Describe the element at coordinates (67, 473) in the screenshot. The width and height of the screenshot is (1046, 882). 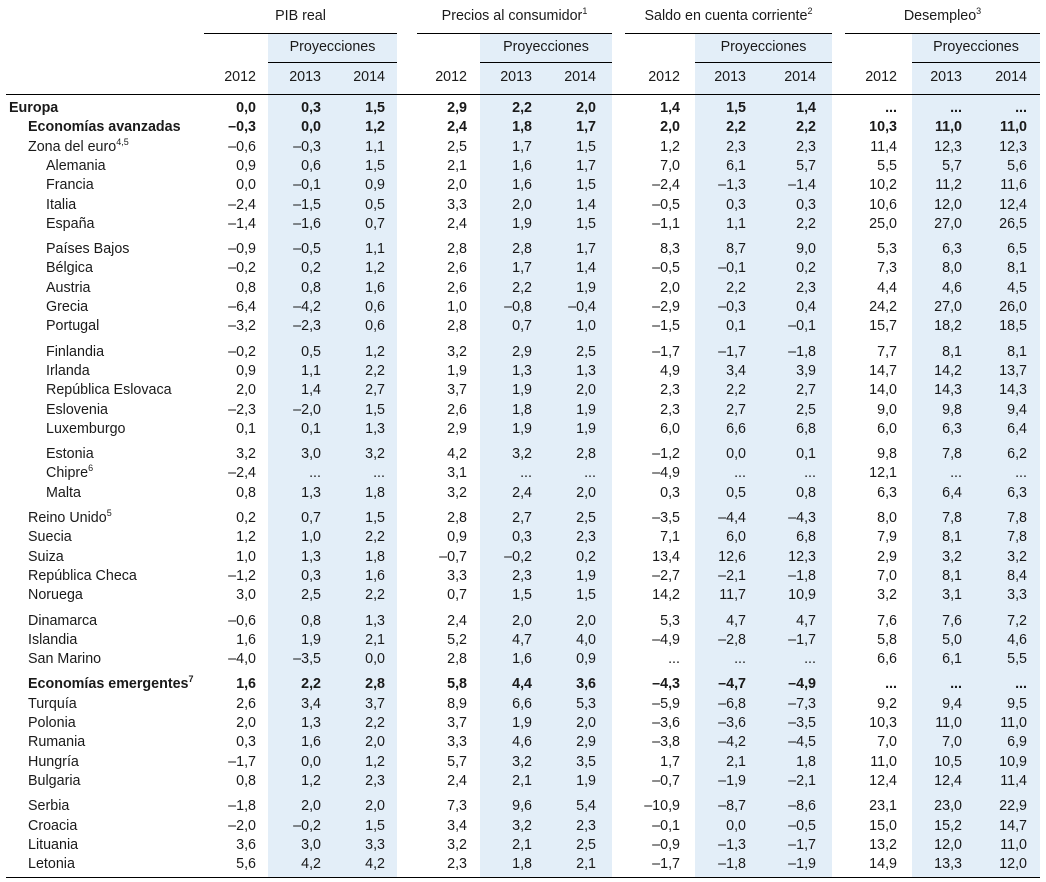
I see `row-label-text: Chipre` at that location.